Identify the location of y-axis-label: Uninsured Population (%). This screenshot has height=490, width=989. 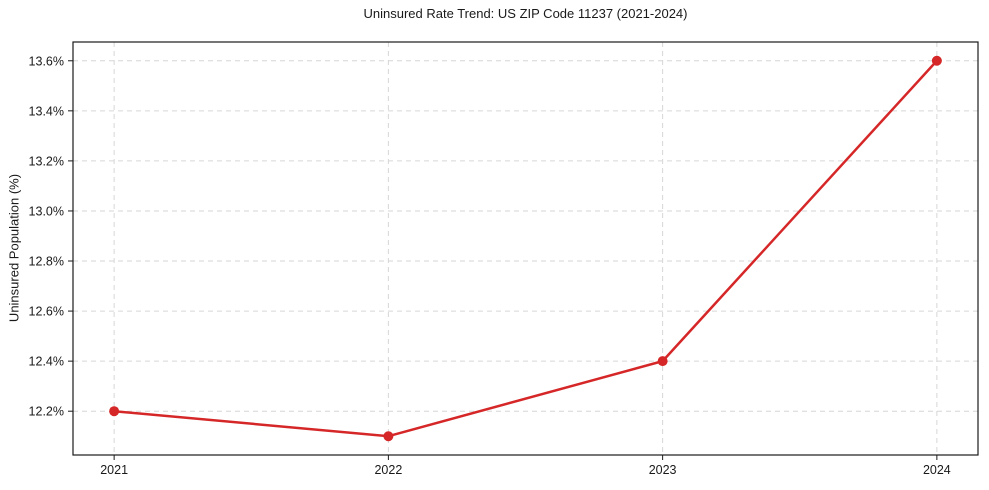
(14, 248).